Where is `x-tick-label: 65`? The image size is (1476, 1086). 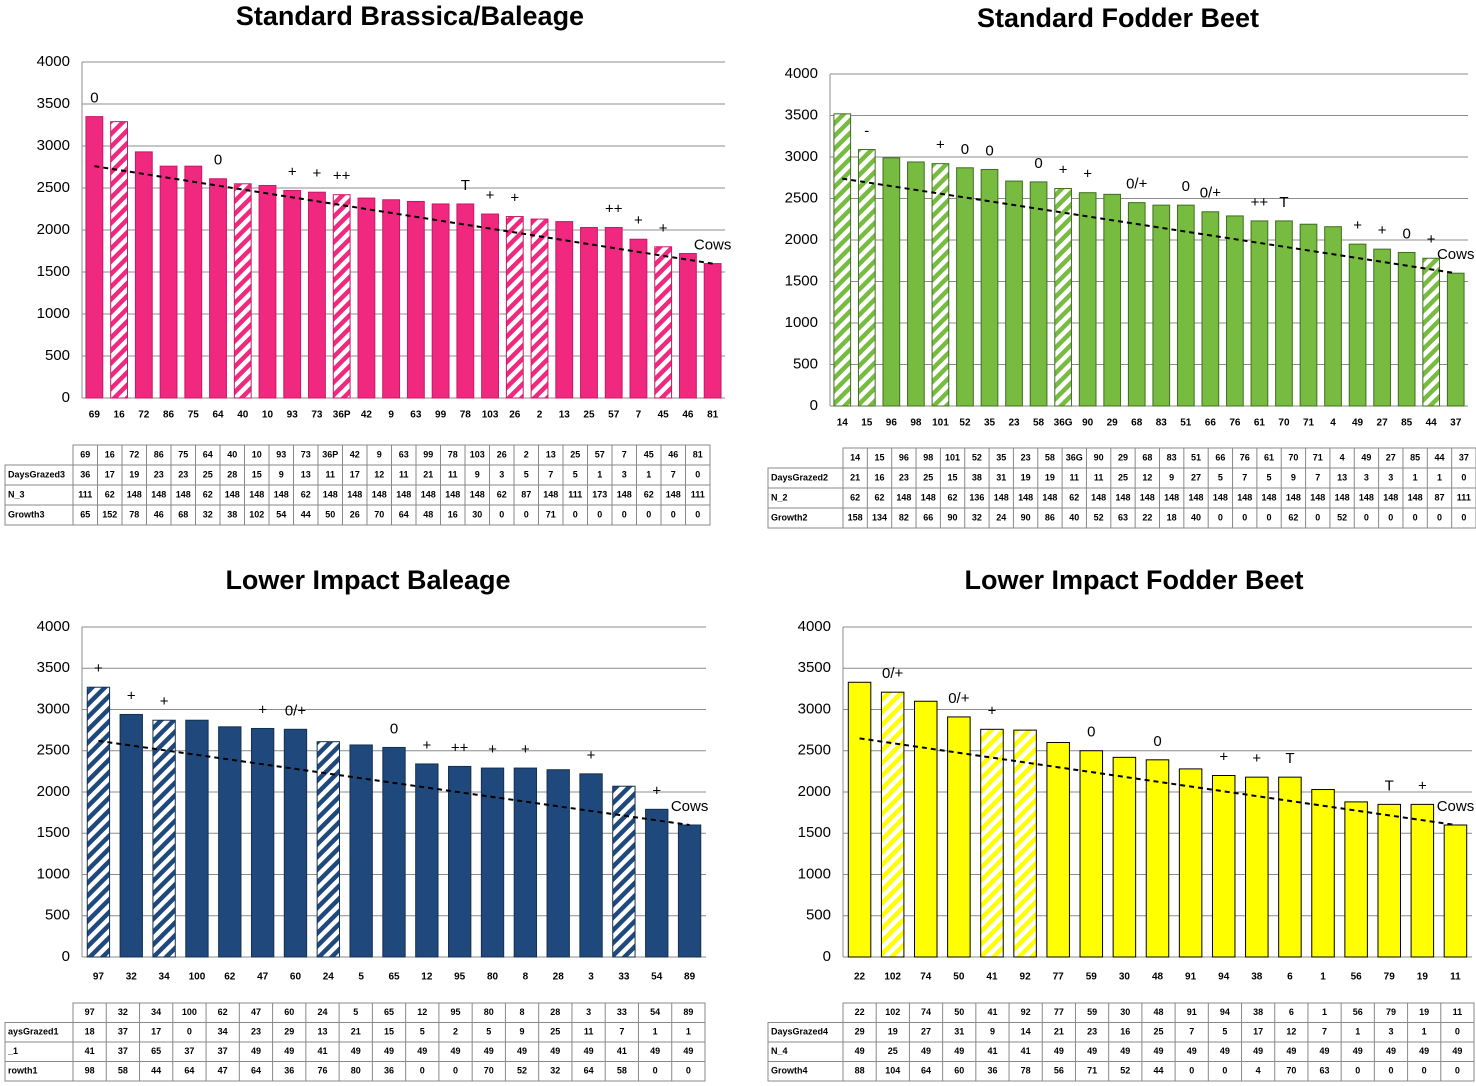
x-tick-label: 65 is located at coordinates (394, 977).